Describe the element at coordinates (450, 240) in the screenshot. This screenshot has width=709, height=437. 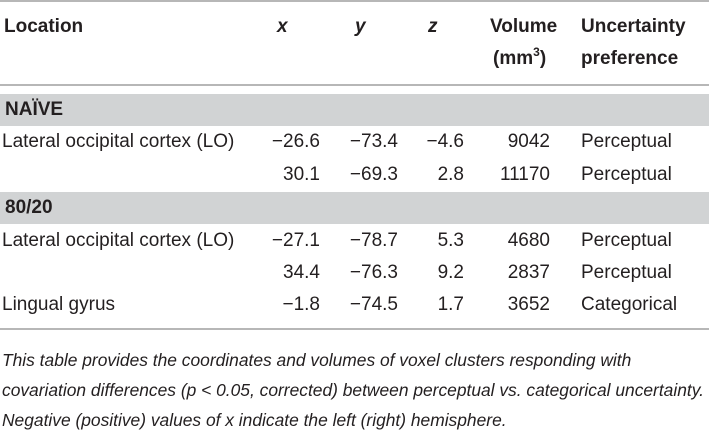
I see `cell-z: 5.3` at that location.